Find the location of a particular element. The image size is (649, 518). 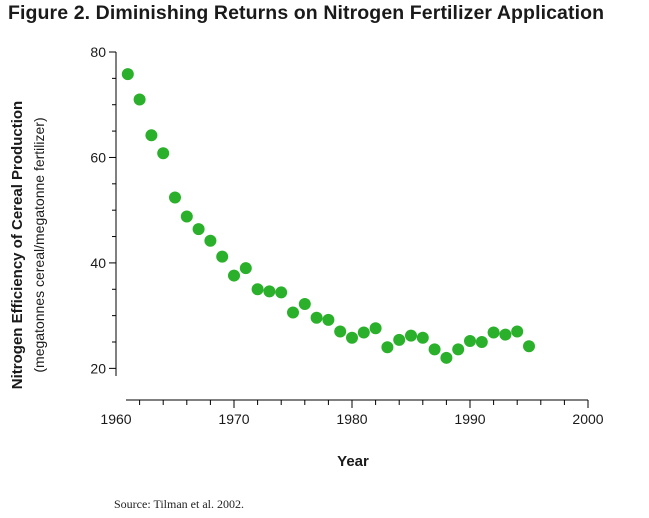

y-tick-label: 20 is located at coordinates (98, 368).